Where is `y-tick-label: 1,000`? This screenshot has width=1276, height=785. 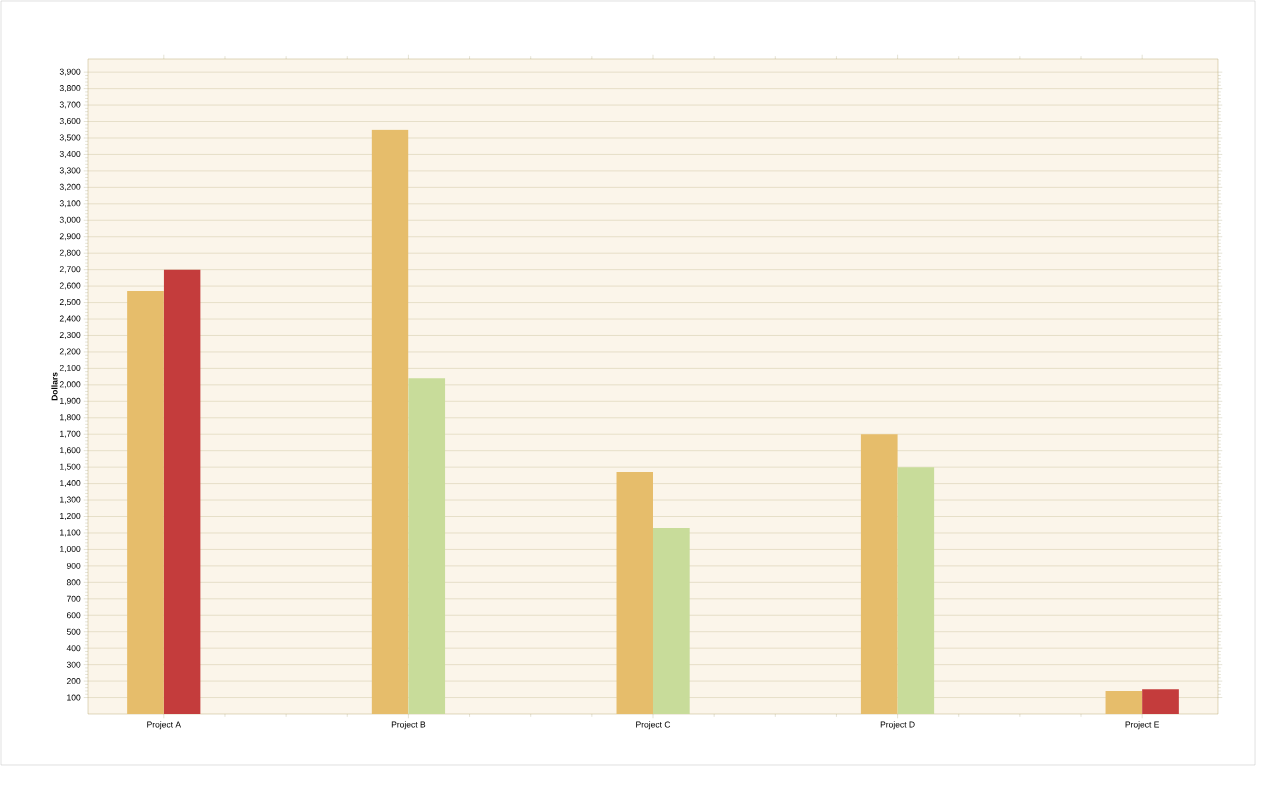 y-tick-label: 1,000 is located at coordinates (70, 549).